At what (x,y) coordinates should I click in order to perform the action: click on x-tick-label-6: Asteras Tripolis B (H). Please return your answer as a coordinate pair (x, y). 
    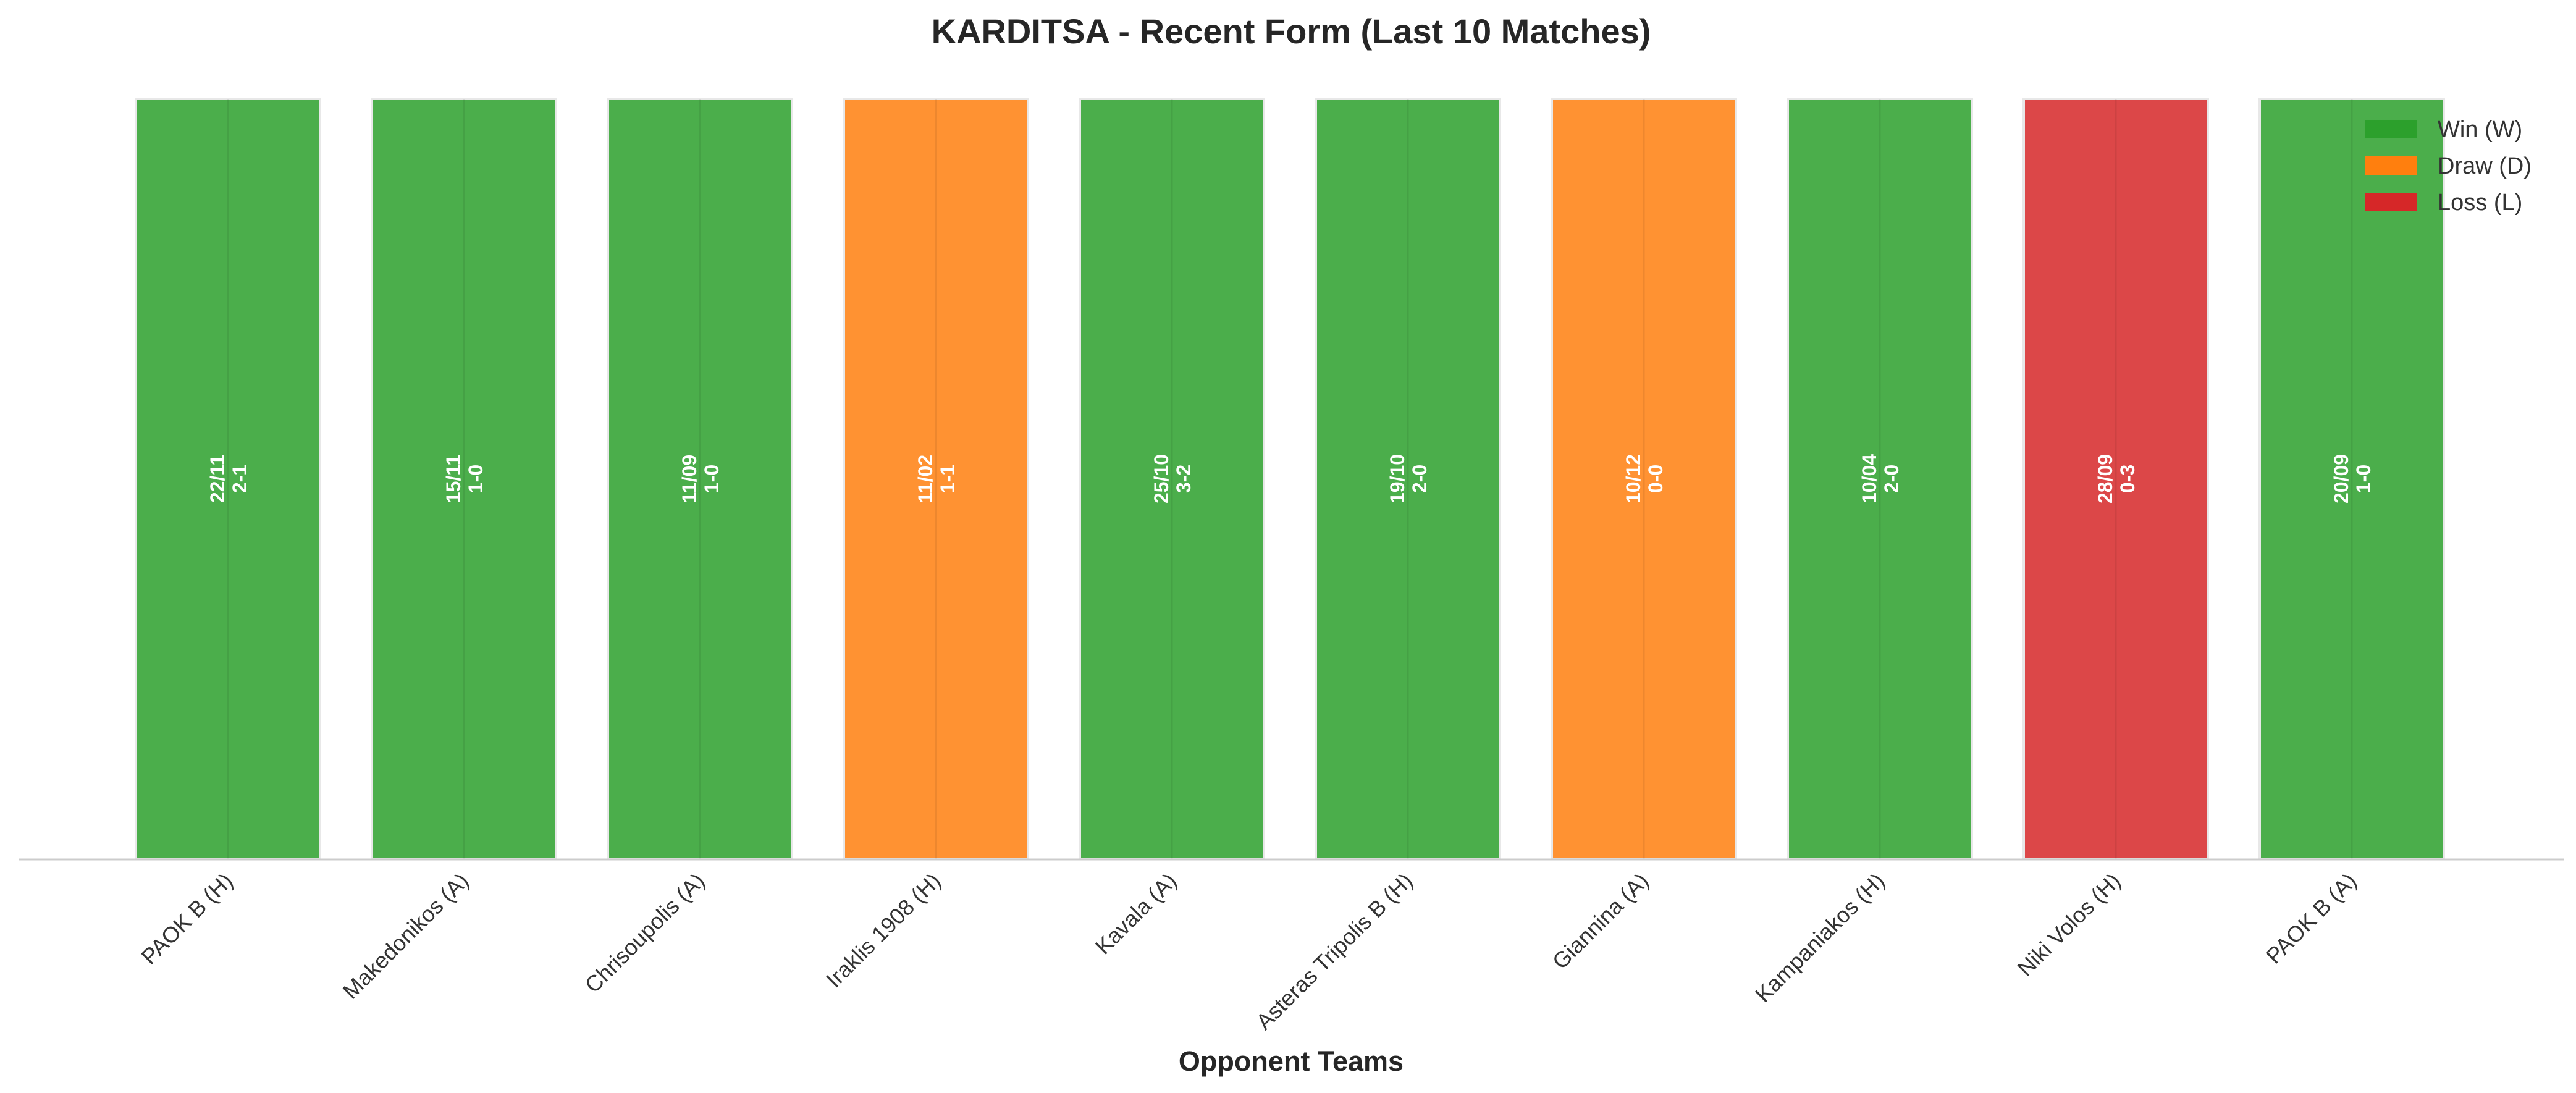
    Looking at the image, I should click on (1334, 951).